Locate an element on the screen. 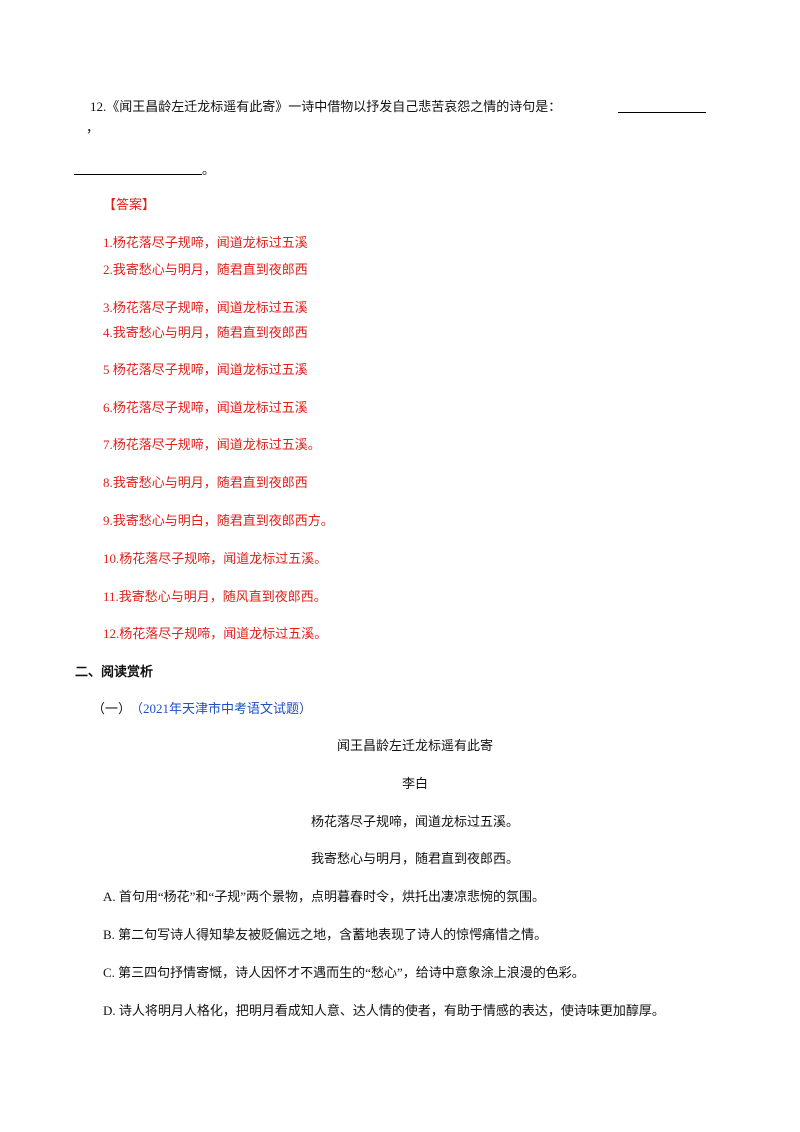 The height and width of the screenshot is (1132, 800). answer-item: 6.杨花落尽子规啼，闻道龙标过五溪 is located at coordinates (205, 407).